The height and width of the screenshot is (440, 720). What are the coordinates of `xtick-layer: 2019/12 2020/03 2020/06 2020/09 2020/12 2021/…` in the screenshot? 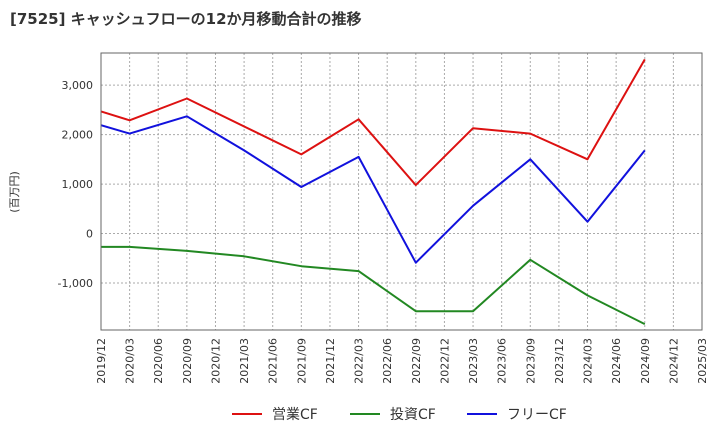 It's located at (402, 361).